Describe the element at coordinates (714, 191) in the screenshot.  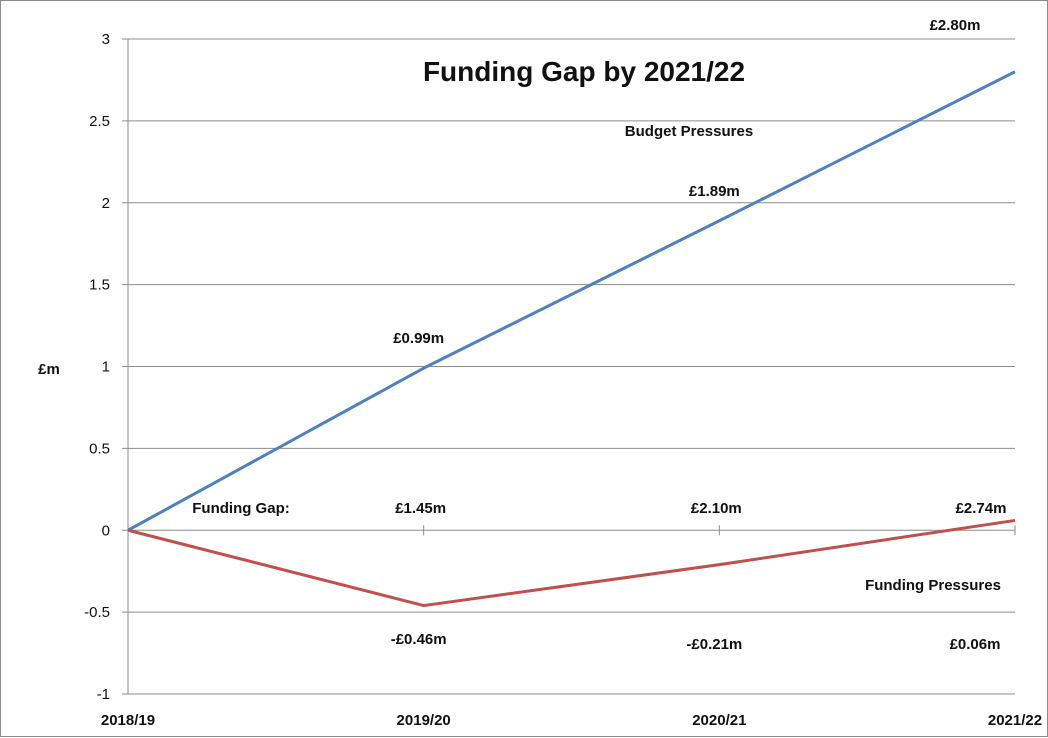
I see `data-label: £1.89m` at that location.